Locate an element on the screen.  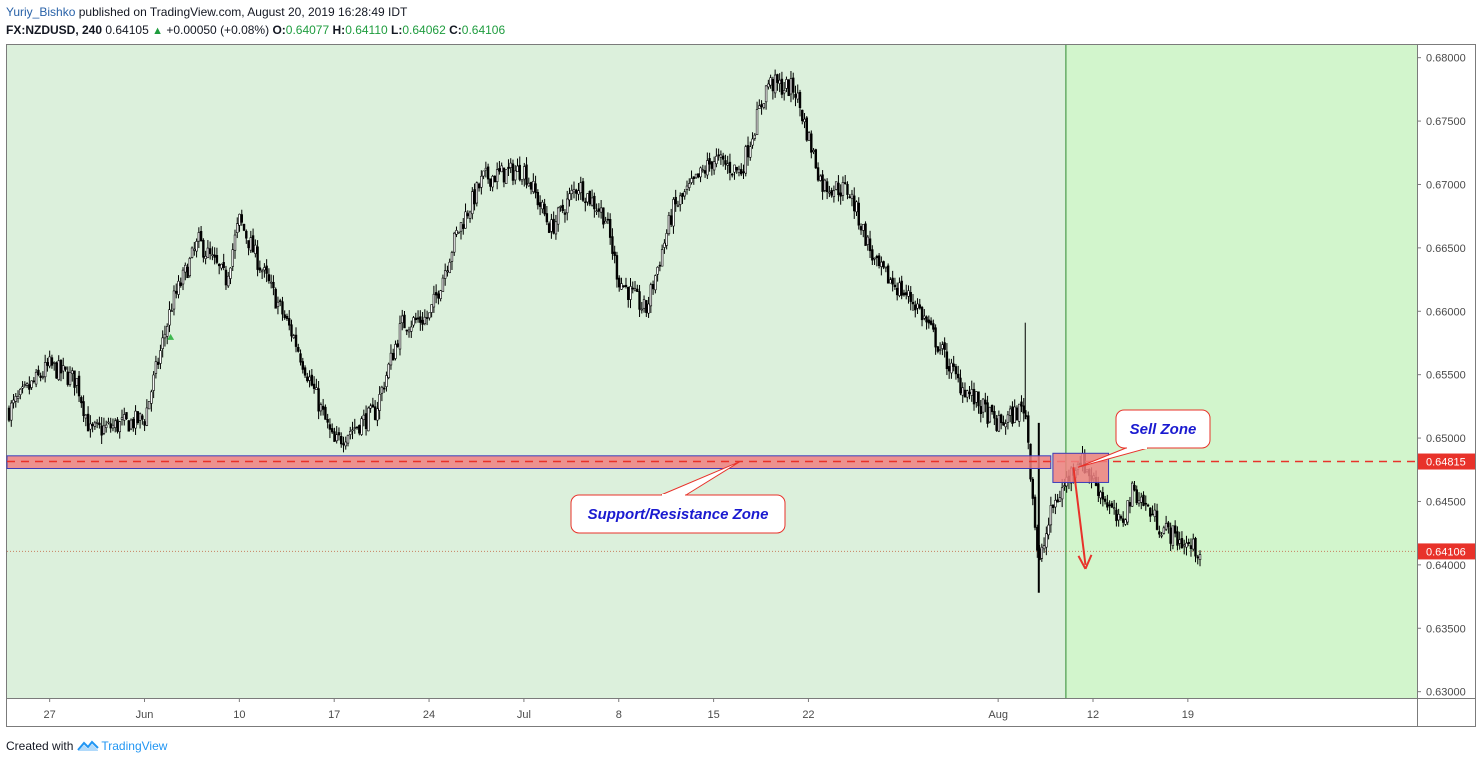
resistance-price-tag-bg is located at coordinates (1446, 461).